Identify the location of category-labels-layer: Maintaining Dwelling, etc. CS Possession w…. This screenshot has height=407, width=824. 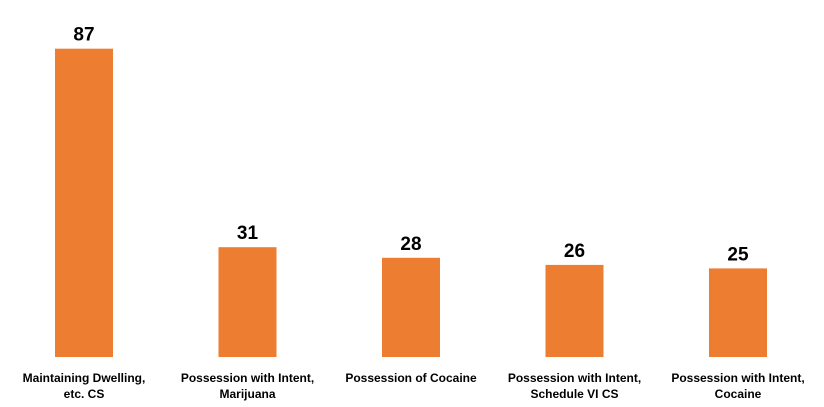
(414, 386).